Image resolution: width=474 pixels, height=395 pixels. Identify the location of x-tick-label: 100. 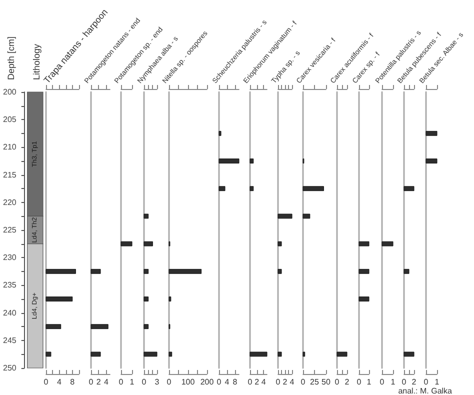
(188, 382).